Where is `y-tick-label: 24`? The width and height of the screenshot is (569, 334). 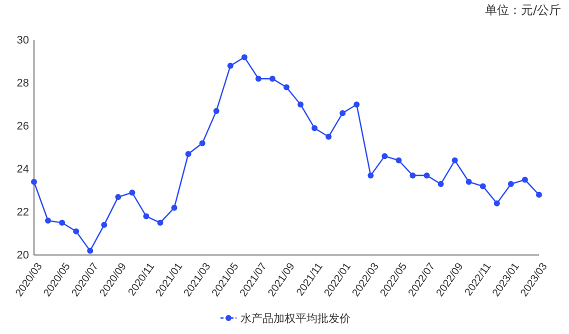
y-tick-label: 24 is located at coordinates (22, 170).